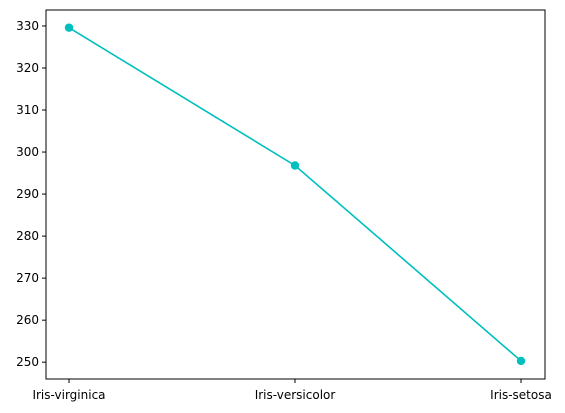  What do you see at coordinates (68, 395) in the screenshot?
I see `x-tick-label: Iris-virginica` at bounding box center [68, 395].